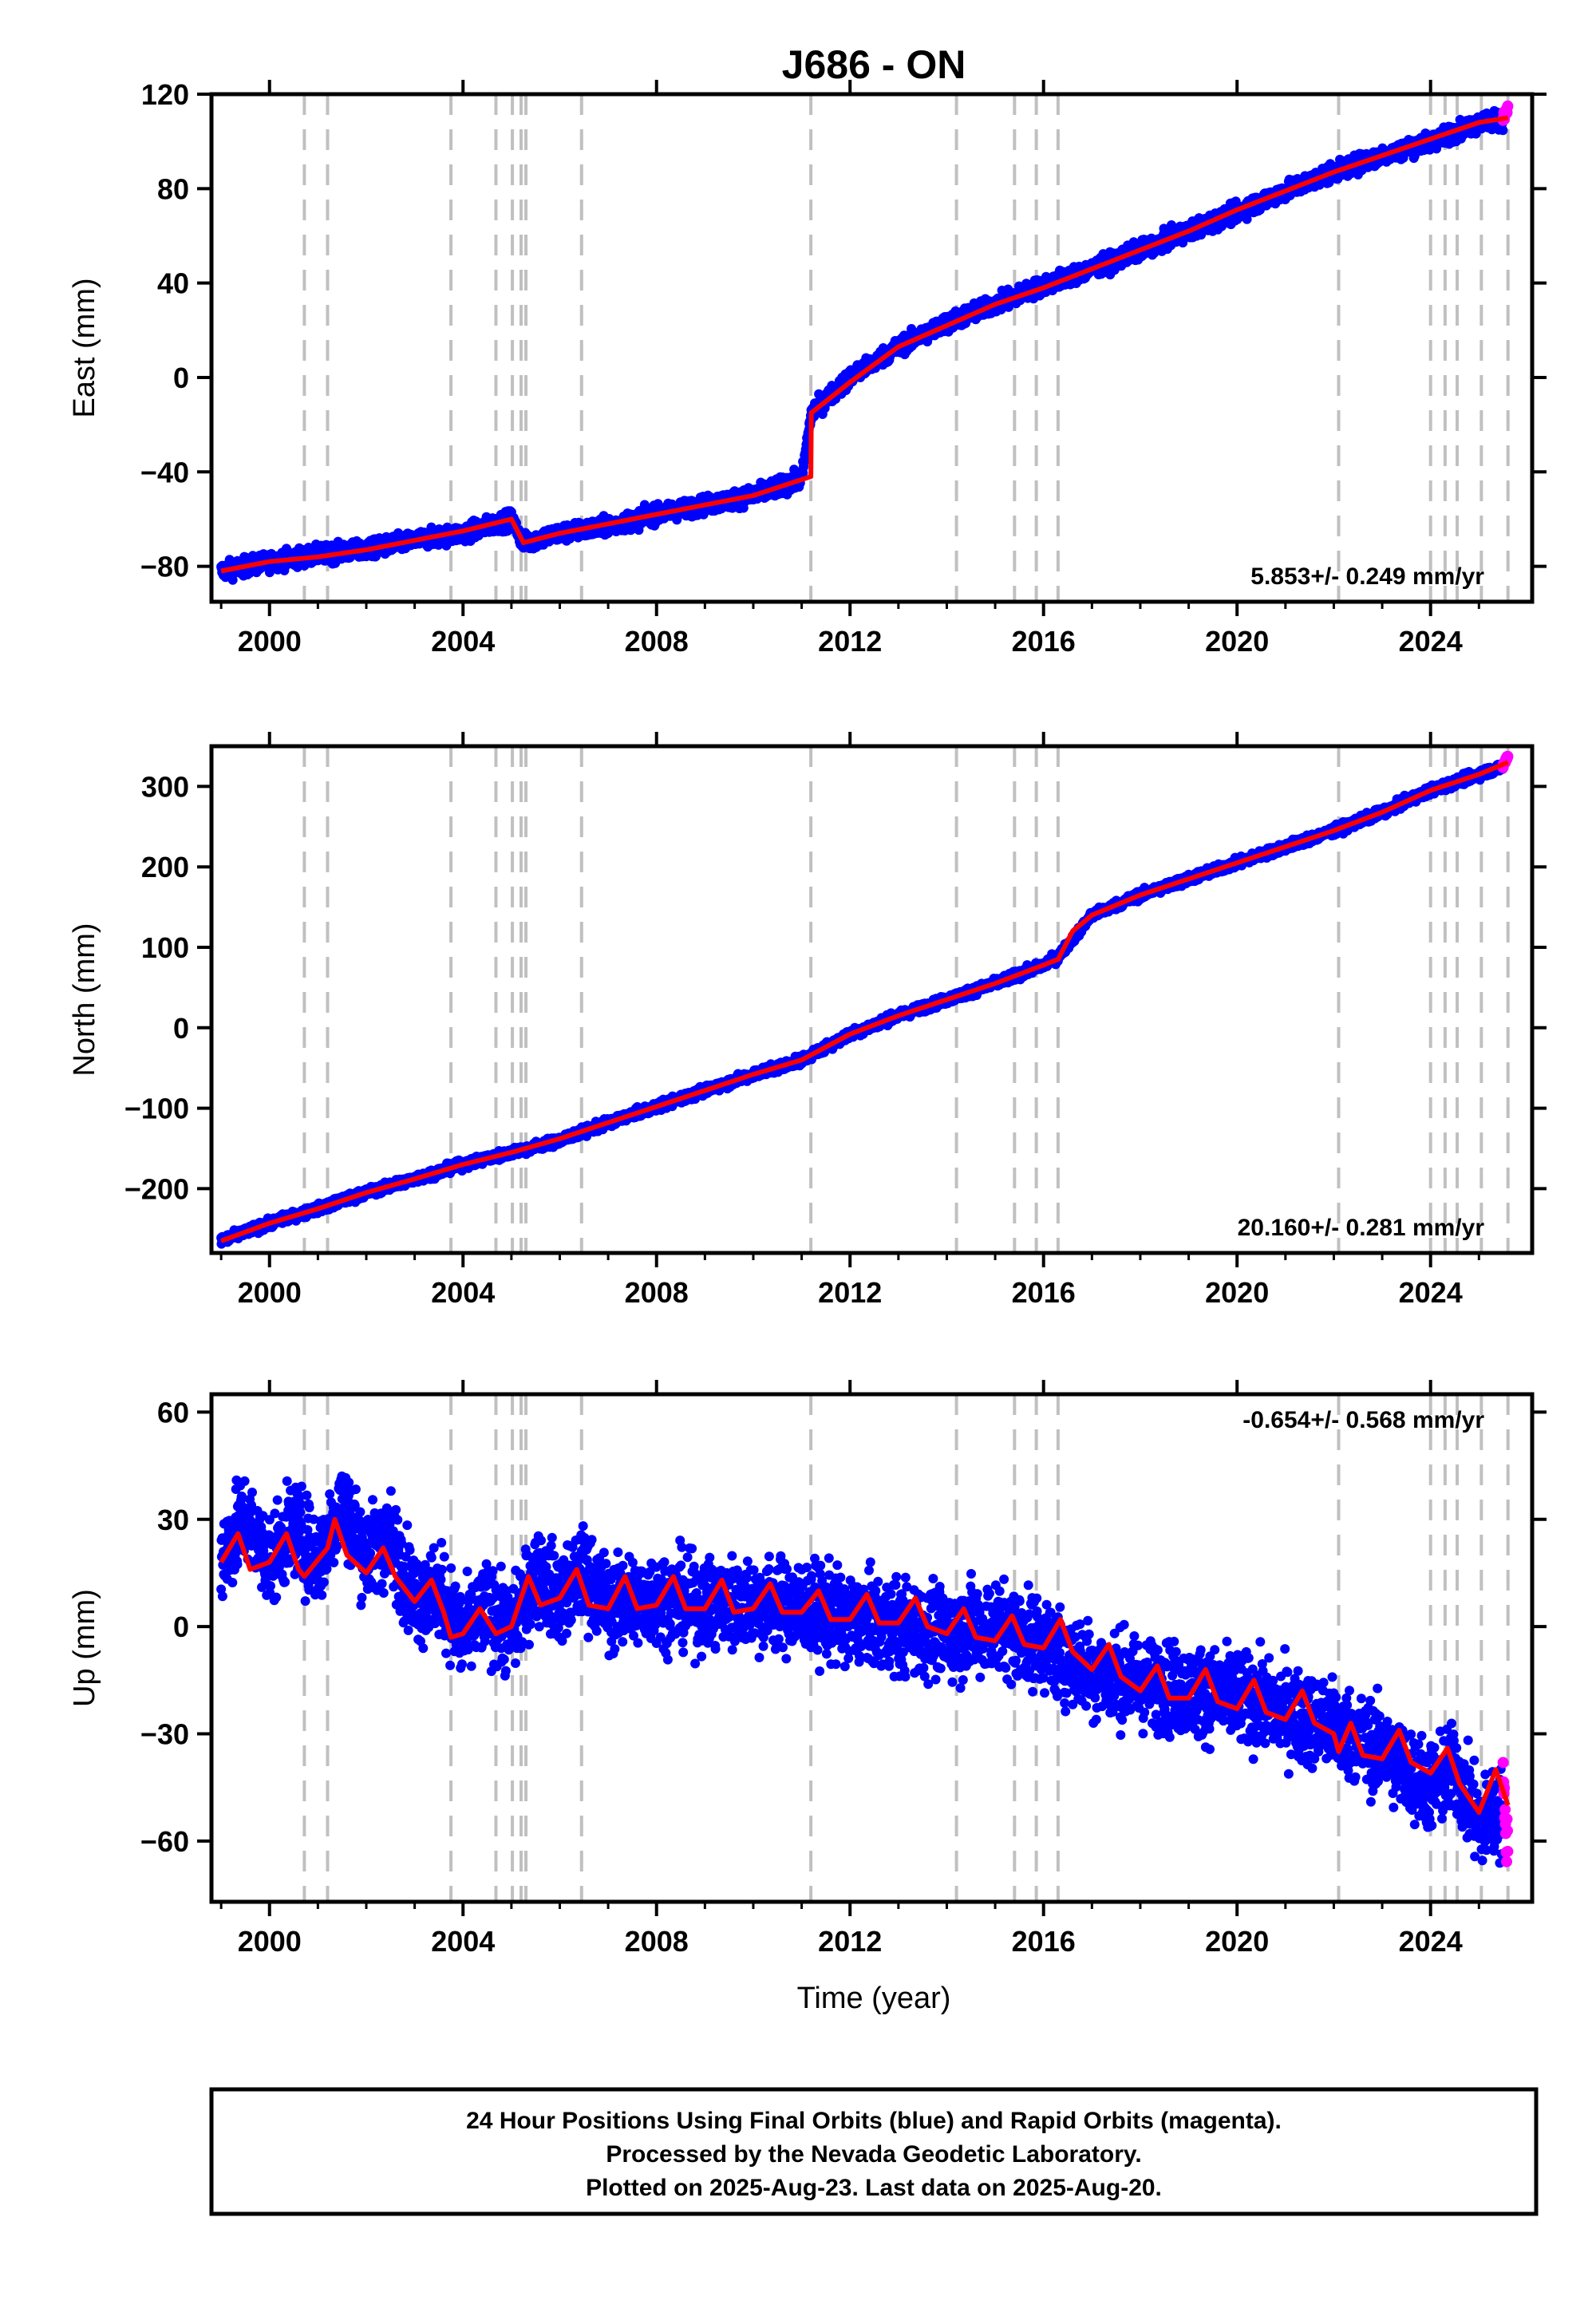 Image resolution: width=1596 pixels, height=2316 pixels. What do you see at coordinates (1431, 641) in the screenshot?
I see `x-tick-label: 2024` at bounding box center [1431, 641].